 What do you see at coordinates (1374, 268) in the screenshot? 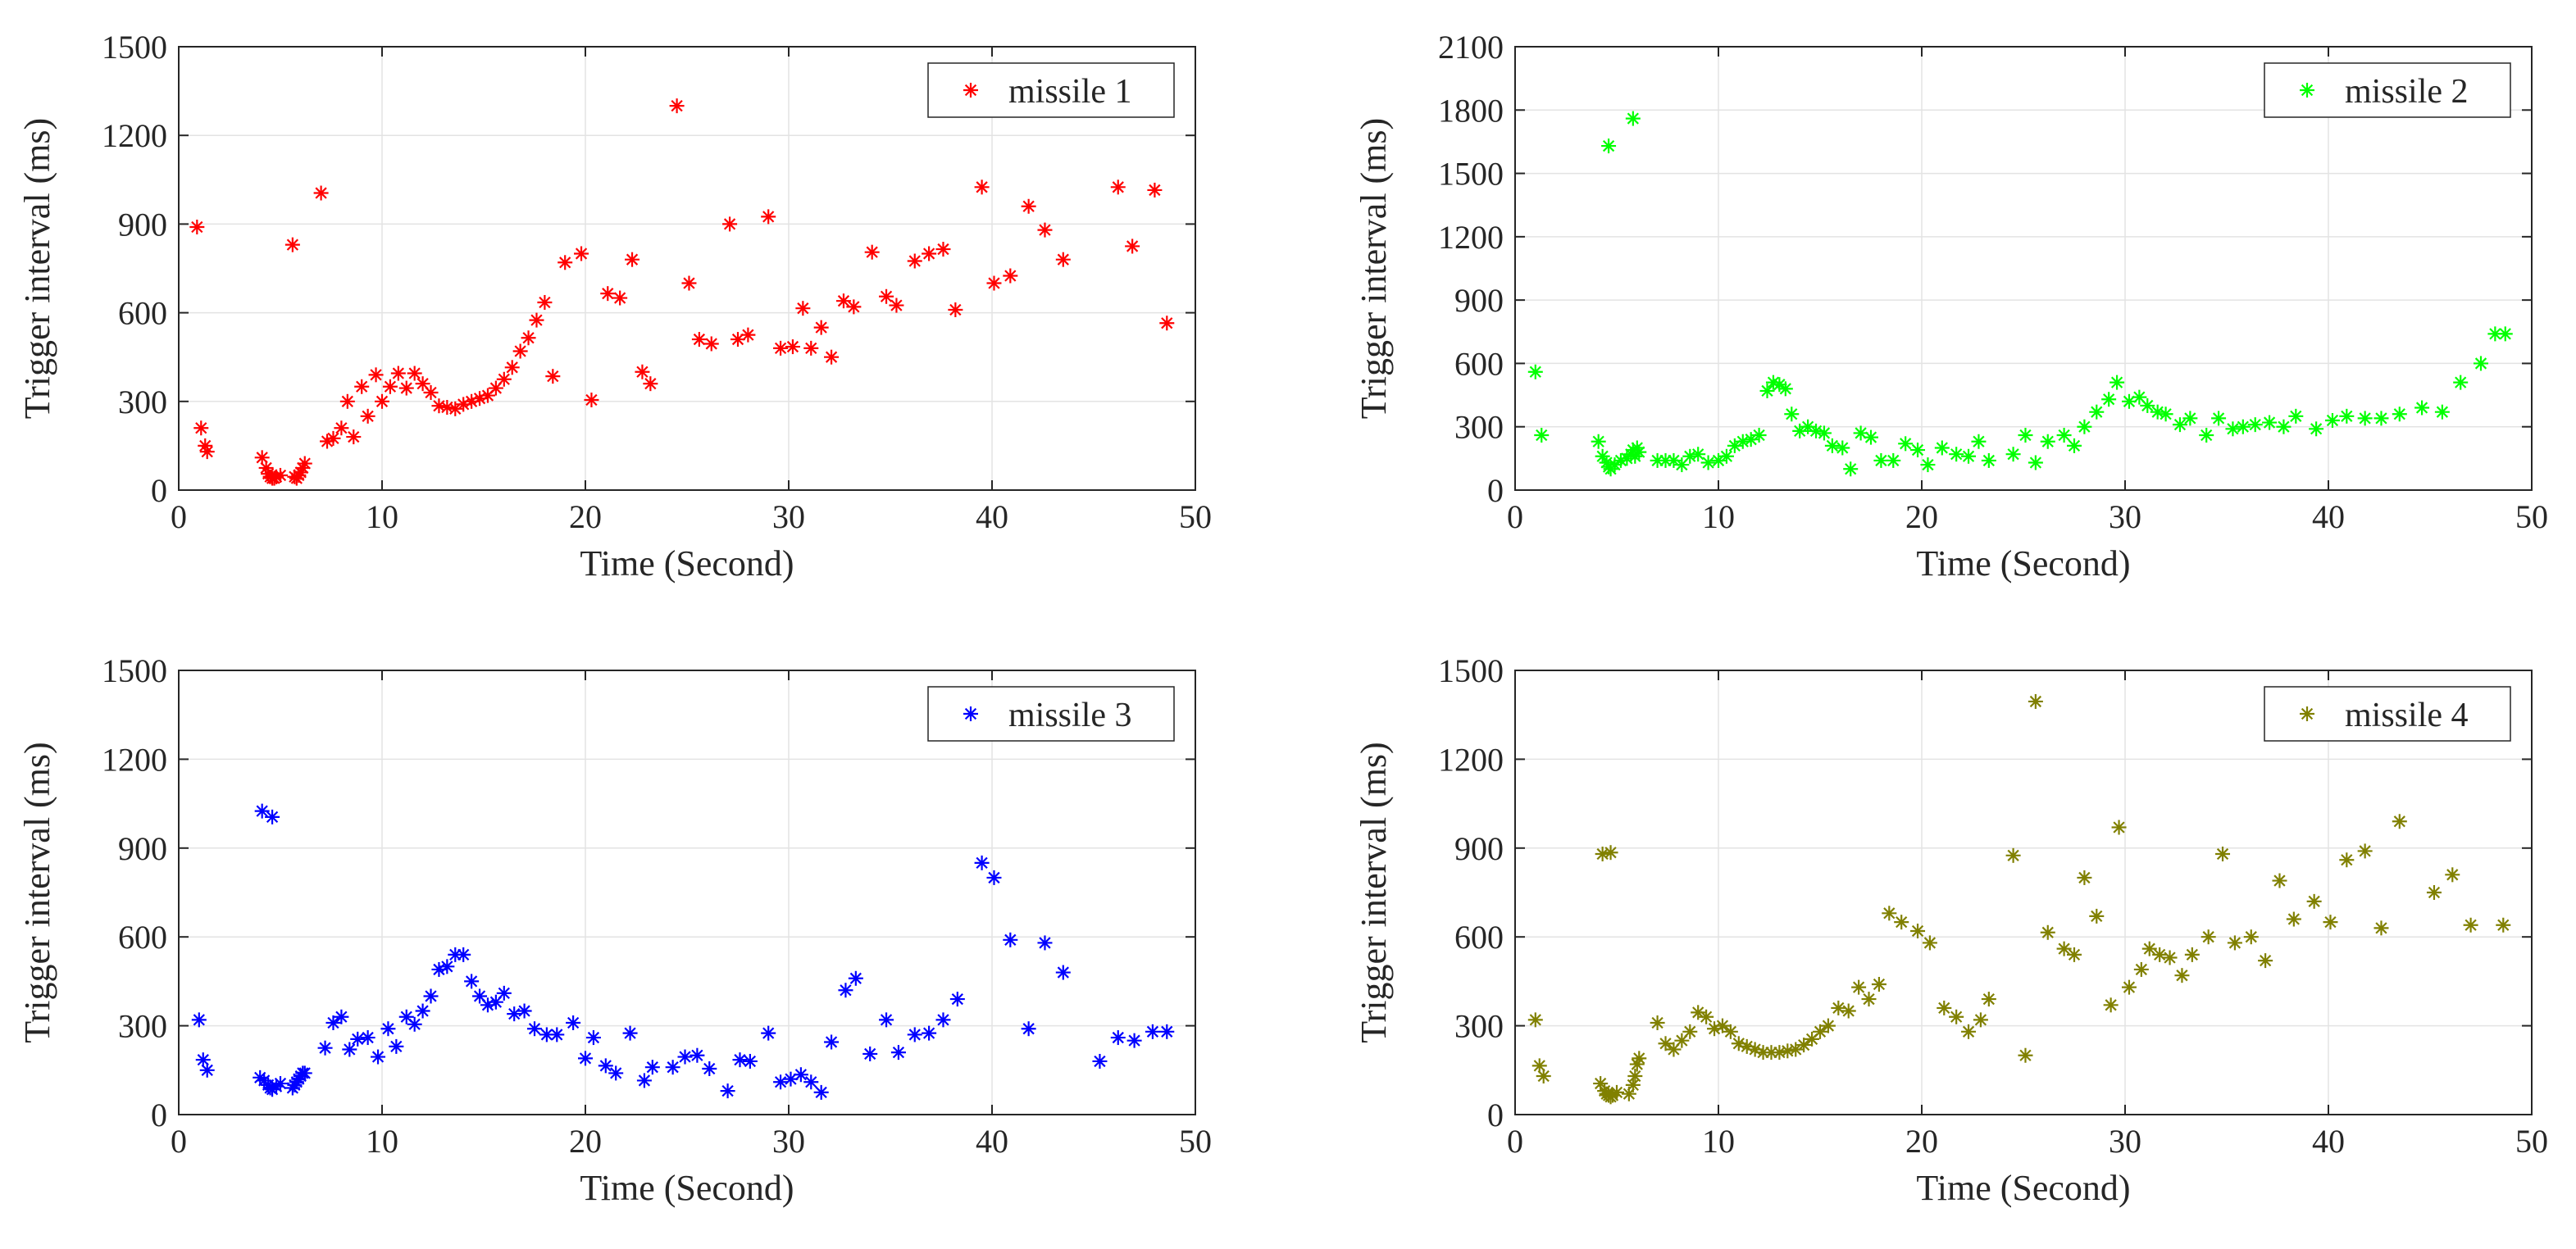
I see `y-axis-label: Trigger interval (ms)` at bounding box center [1374, 268].